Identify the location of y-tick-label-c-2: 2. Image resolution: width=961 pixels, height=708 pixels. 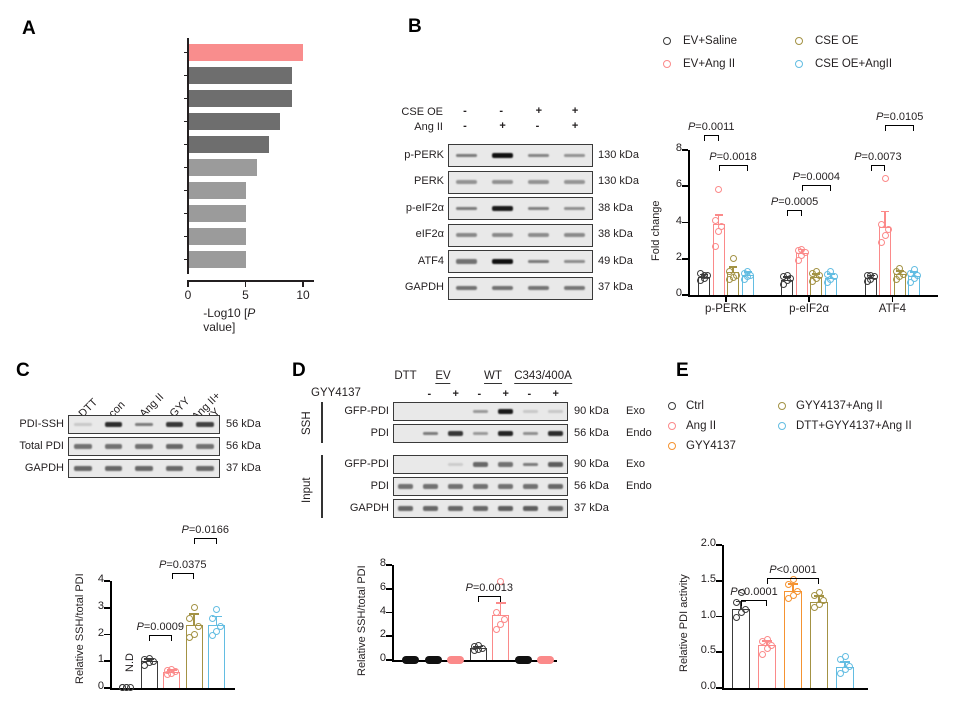
(100, 632).